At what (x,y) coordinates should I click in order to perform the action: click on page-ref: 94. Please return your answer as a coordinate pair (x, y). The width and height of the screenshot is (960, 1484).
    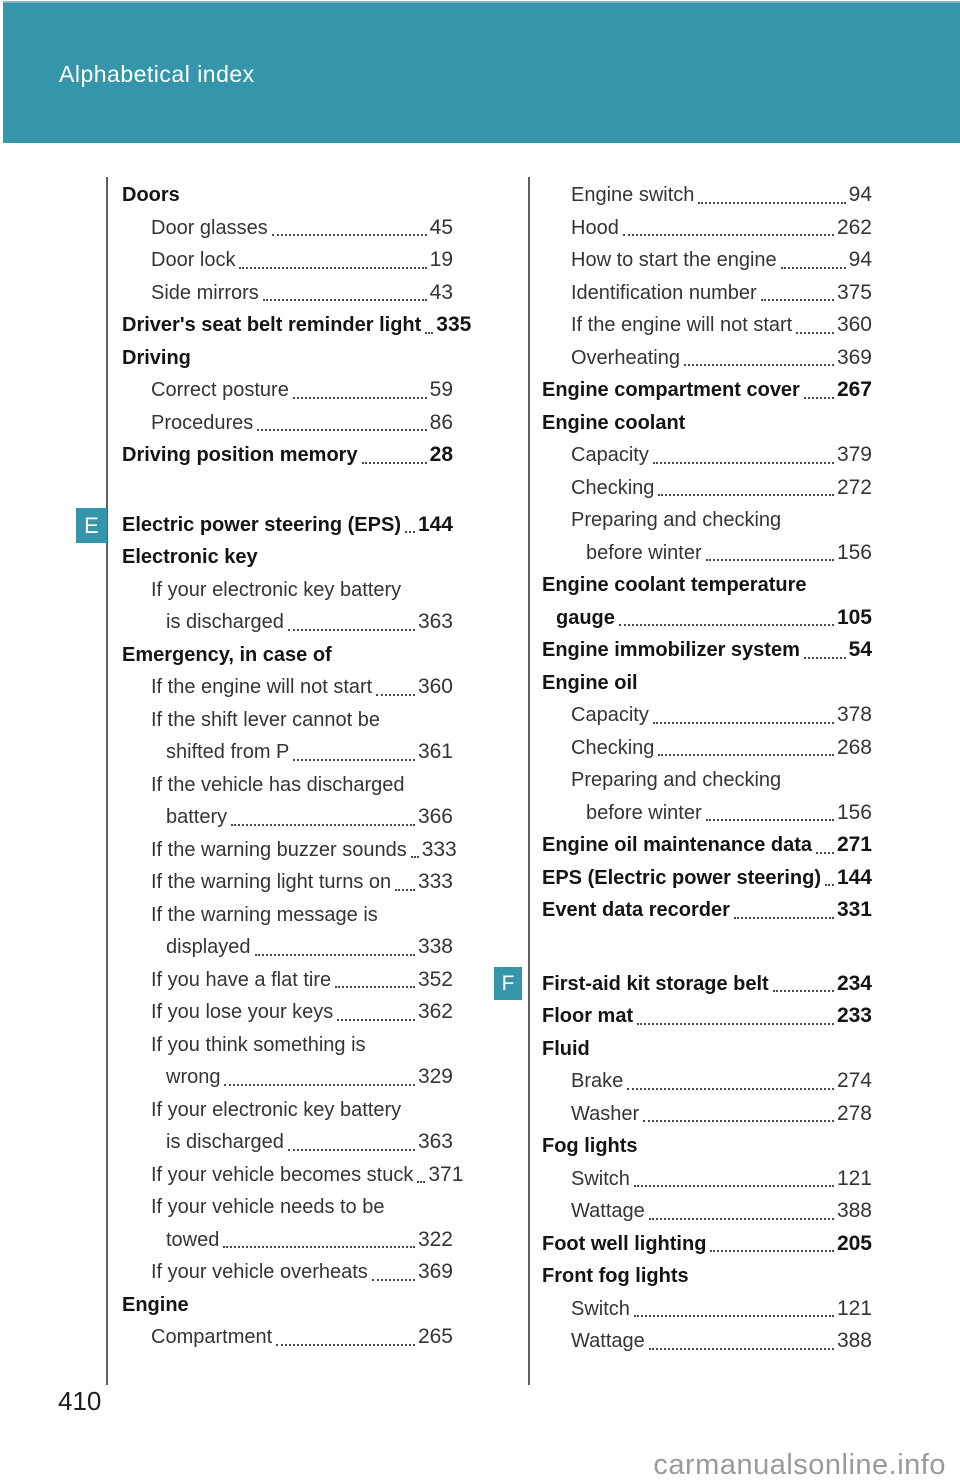
    Looking at the image, I should click on (860, 259).